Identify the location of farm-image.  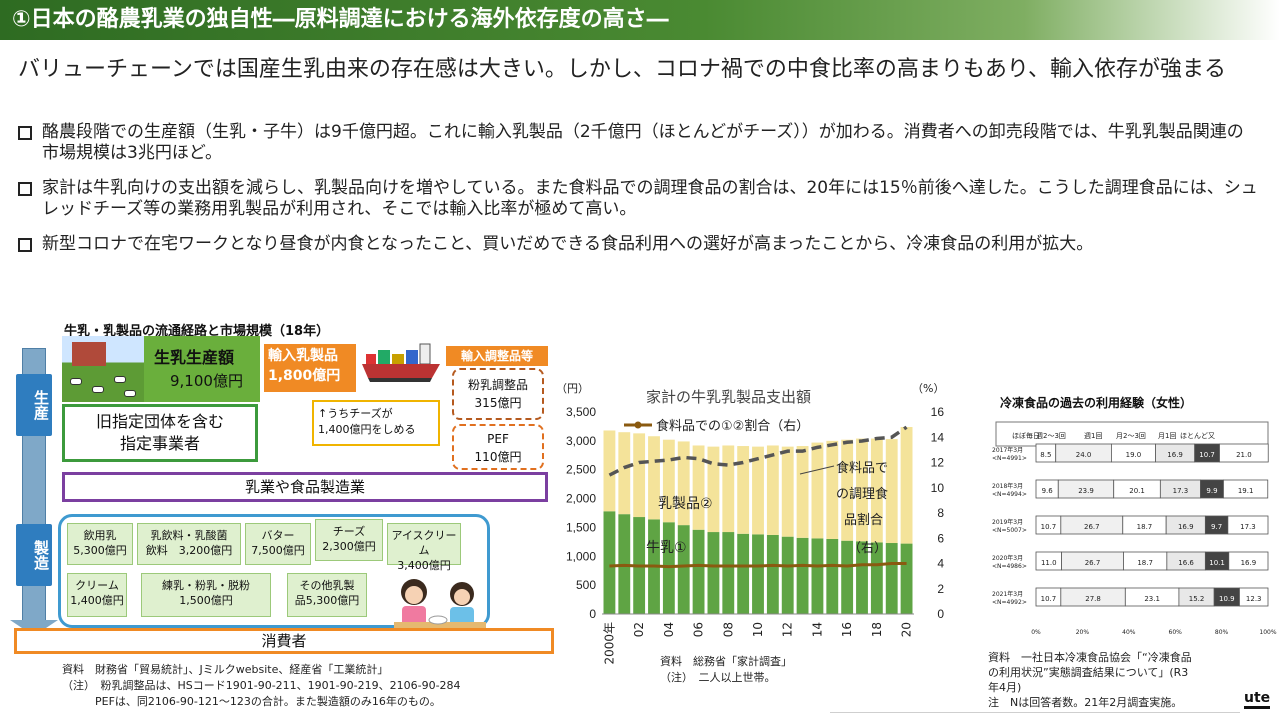
(103, 369).